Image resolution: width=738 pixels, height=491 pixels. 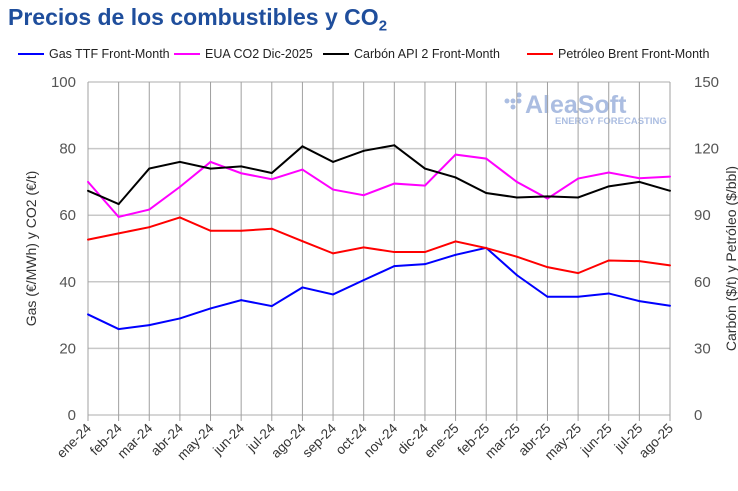 What do you see at coordinates (135, 440) in the screenshot?
I see `x-tick-label: mar-24` at bounding box center [135, 440].